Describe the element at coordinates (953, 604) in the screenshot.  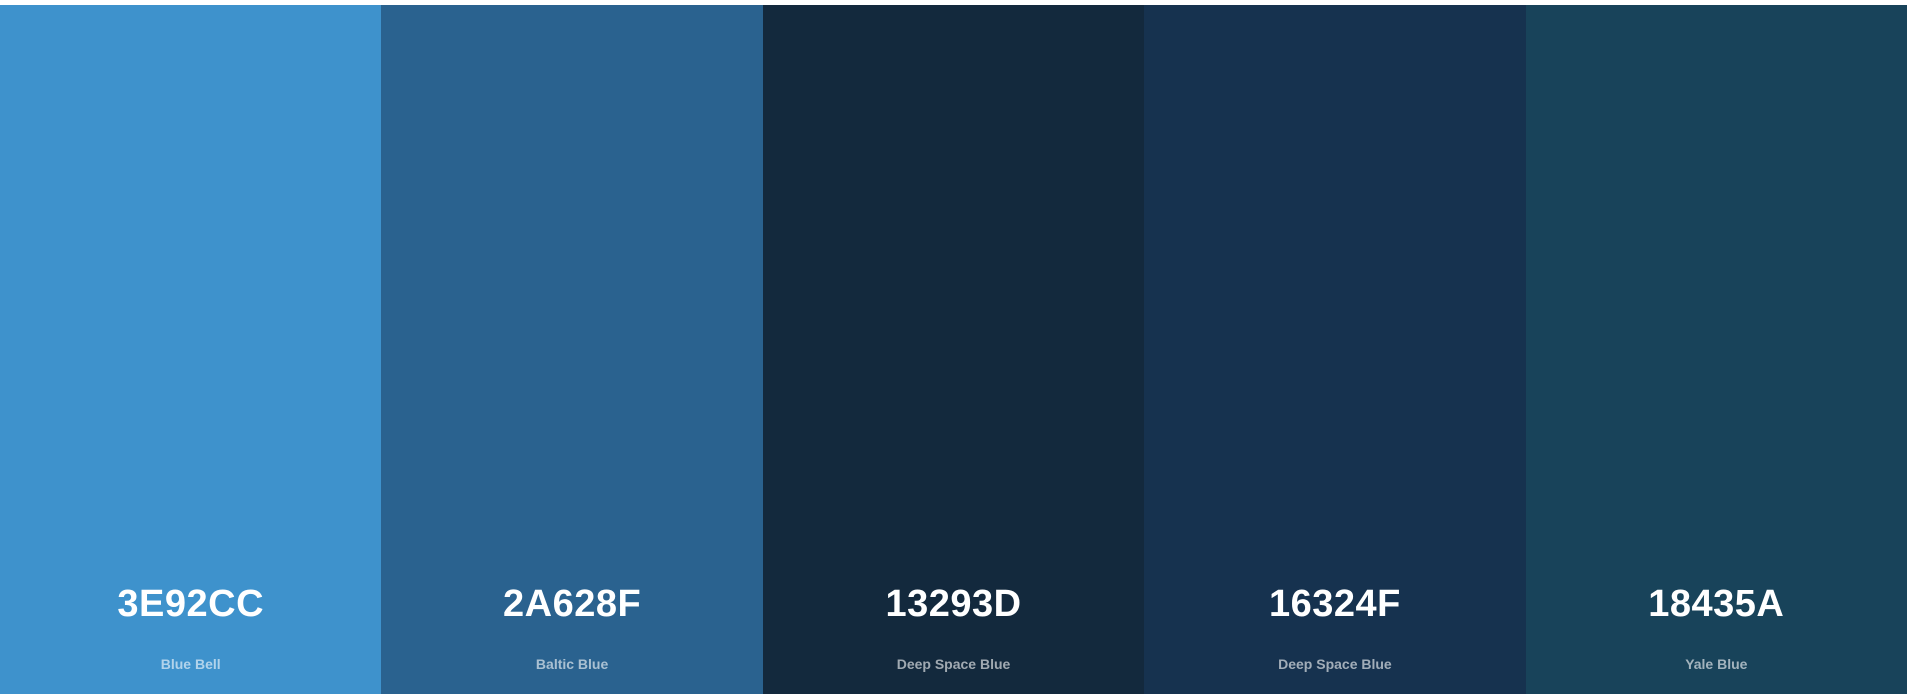
I see `swatch-hex: 13293D` at that location.